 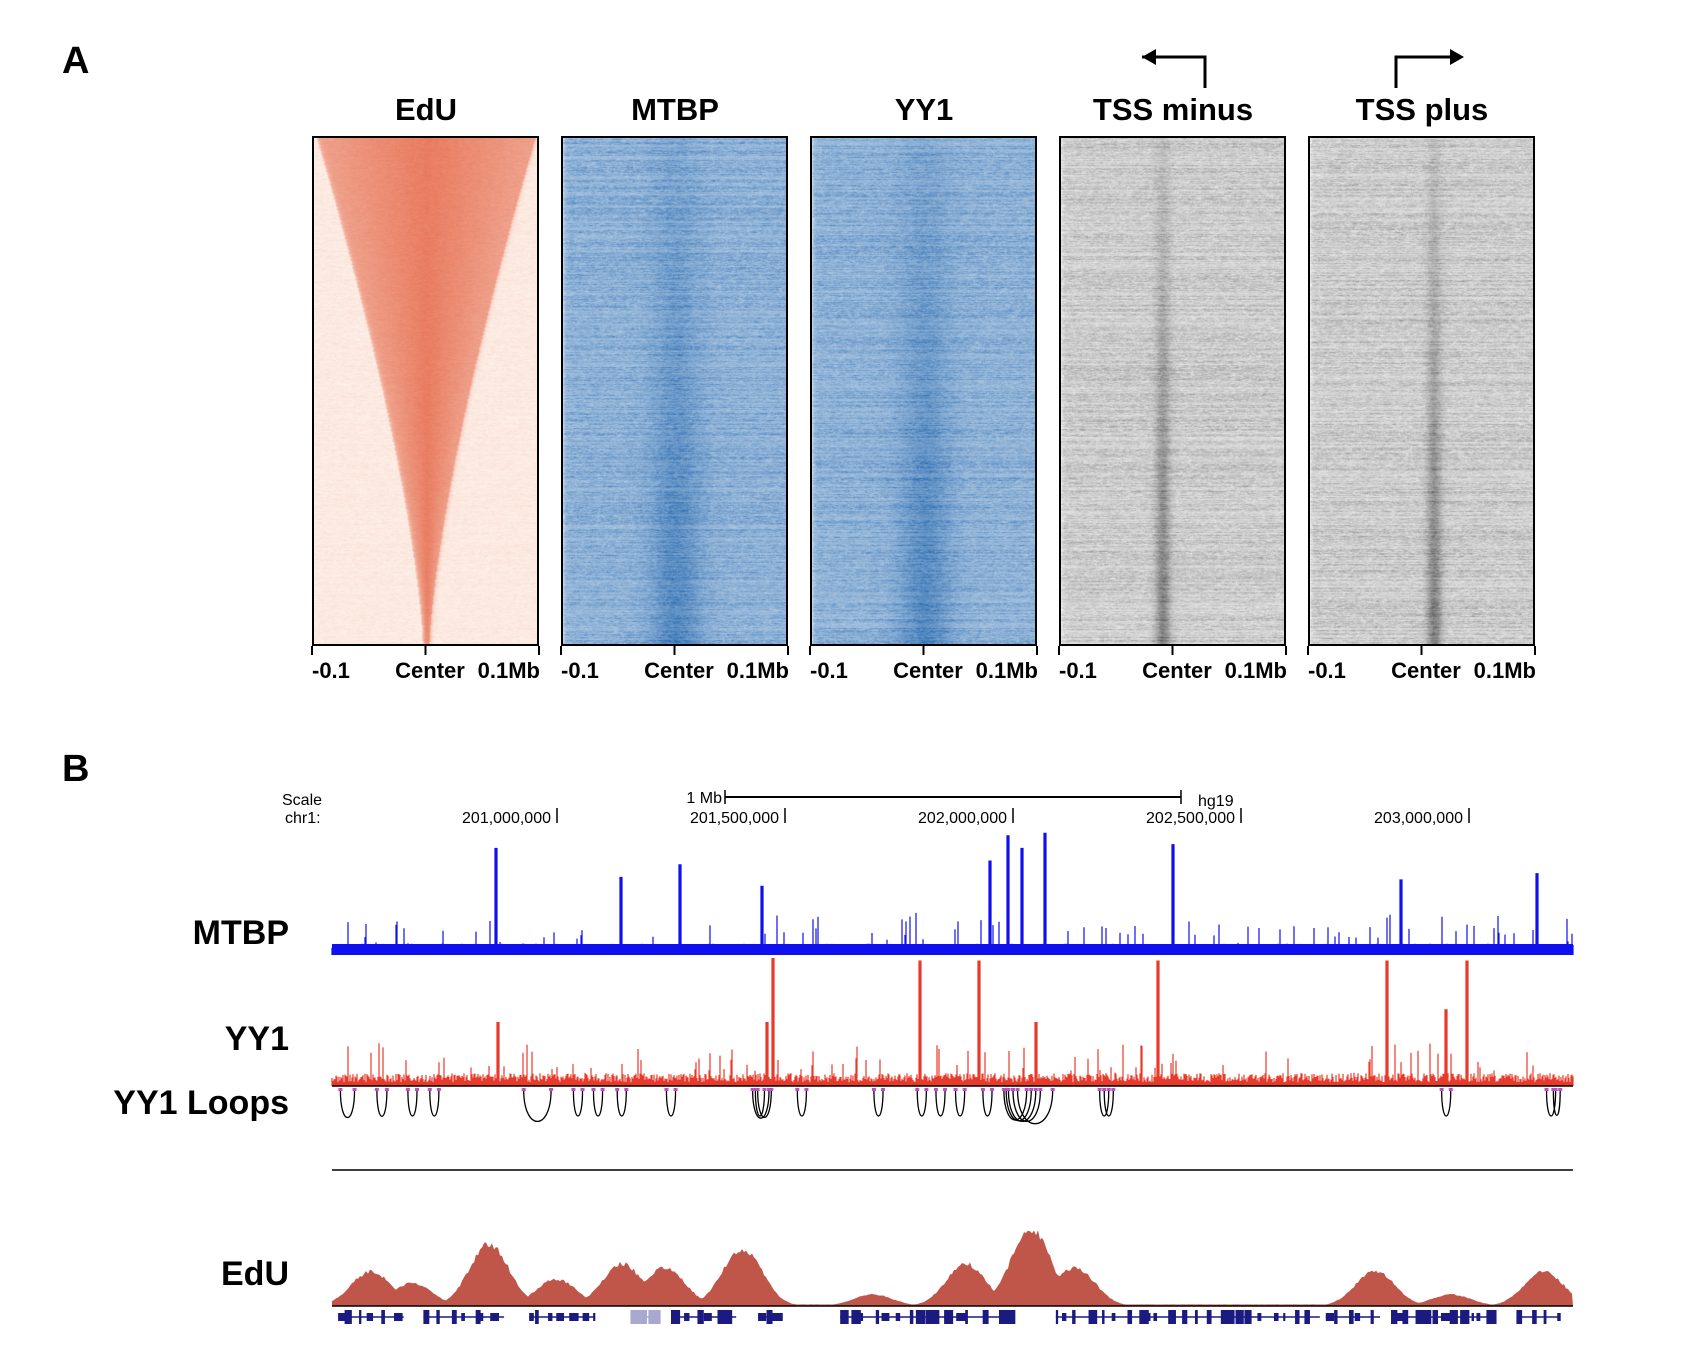 What do you see at coordinates (331, 670) in the screenshot?
I see `axis-tick-label: -0.1` at bounding box center [331, 670].